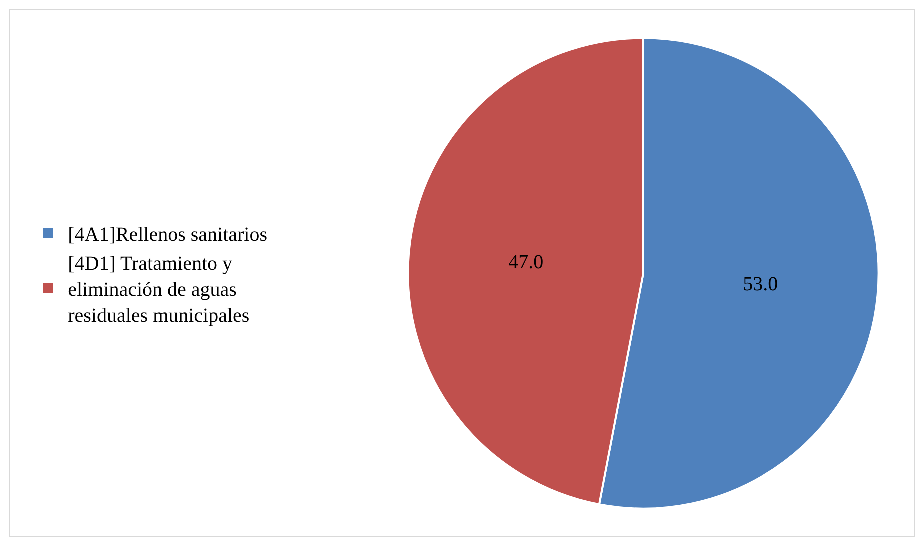  What do you see at coordinates (159, 289) in the screenshot?
I see `legend-label: [4D1] Tratamiento y eliminación de aguas residuales municipales` at bounding box center [159, 289].